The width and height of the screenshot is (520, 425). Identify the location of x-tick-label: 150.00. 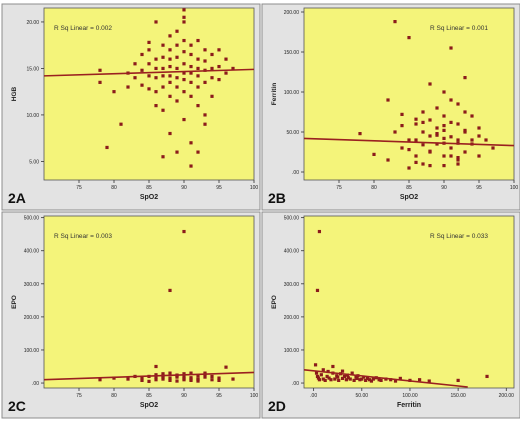
(458, 396).